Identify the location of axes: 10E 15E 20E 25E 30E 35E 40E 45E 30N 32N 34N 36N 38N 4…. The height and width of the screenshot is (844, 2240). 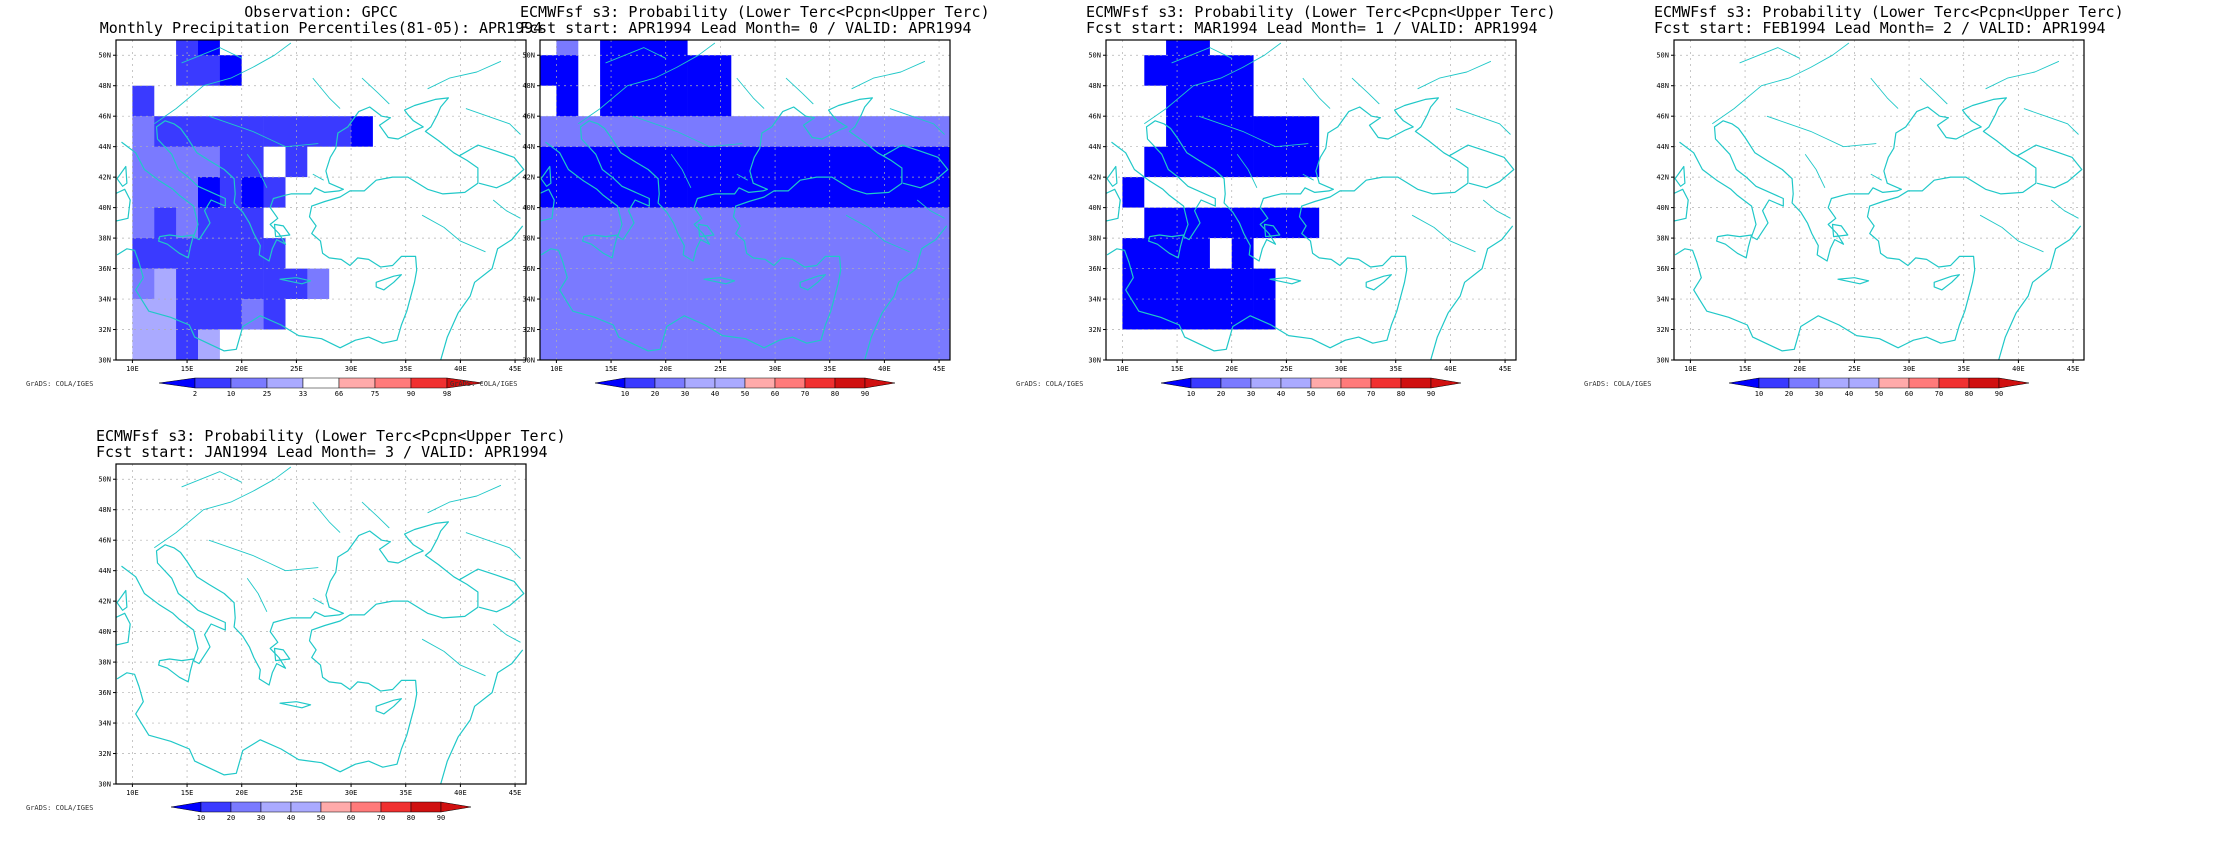
(309, 212).